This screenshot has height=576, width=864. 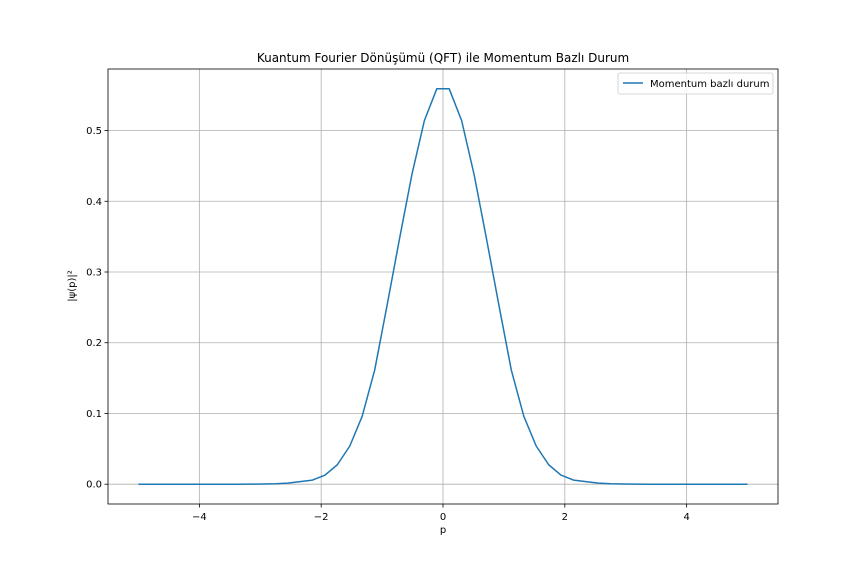 I want to click on y-tick-label: 0.1, so click(x=94, y=414).